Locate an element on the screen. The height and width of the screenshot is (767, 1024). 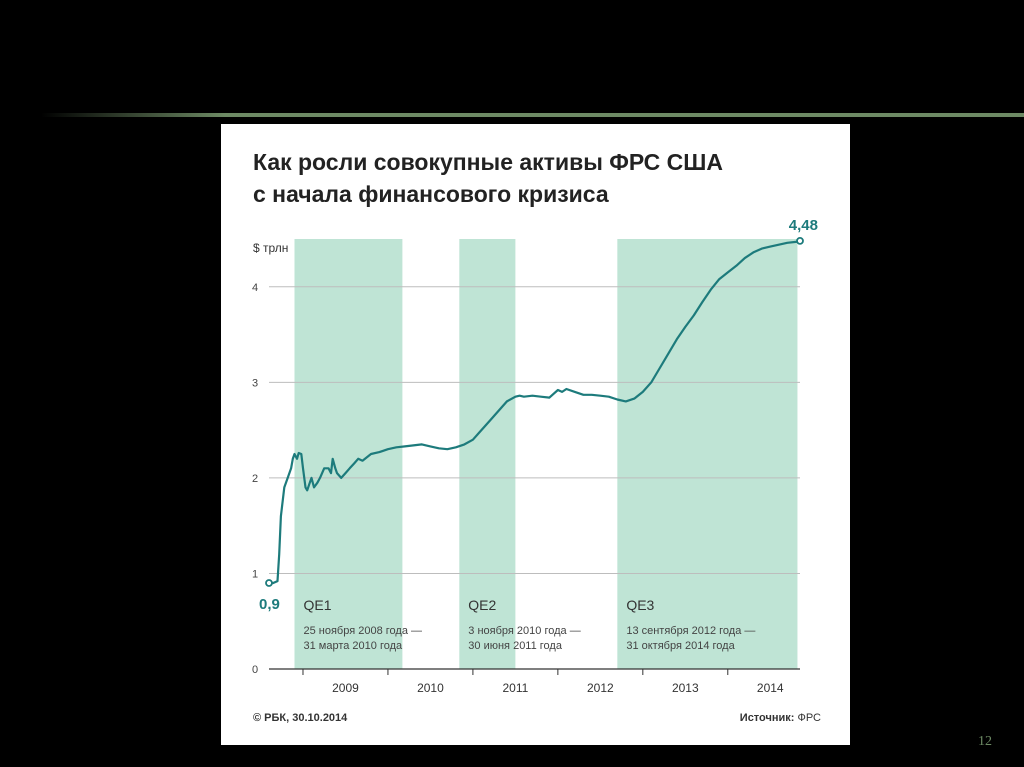
start-point-marker is located at coordinates (269, 583).